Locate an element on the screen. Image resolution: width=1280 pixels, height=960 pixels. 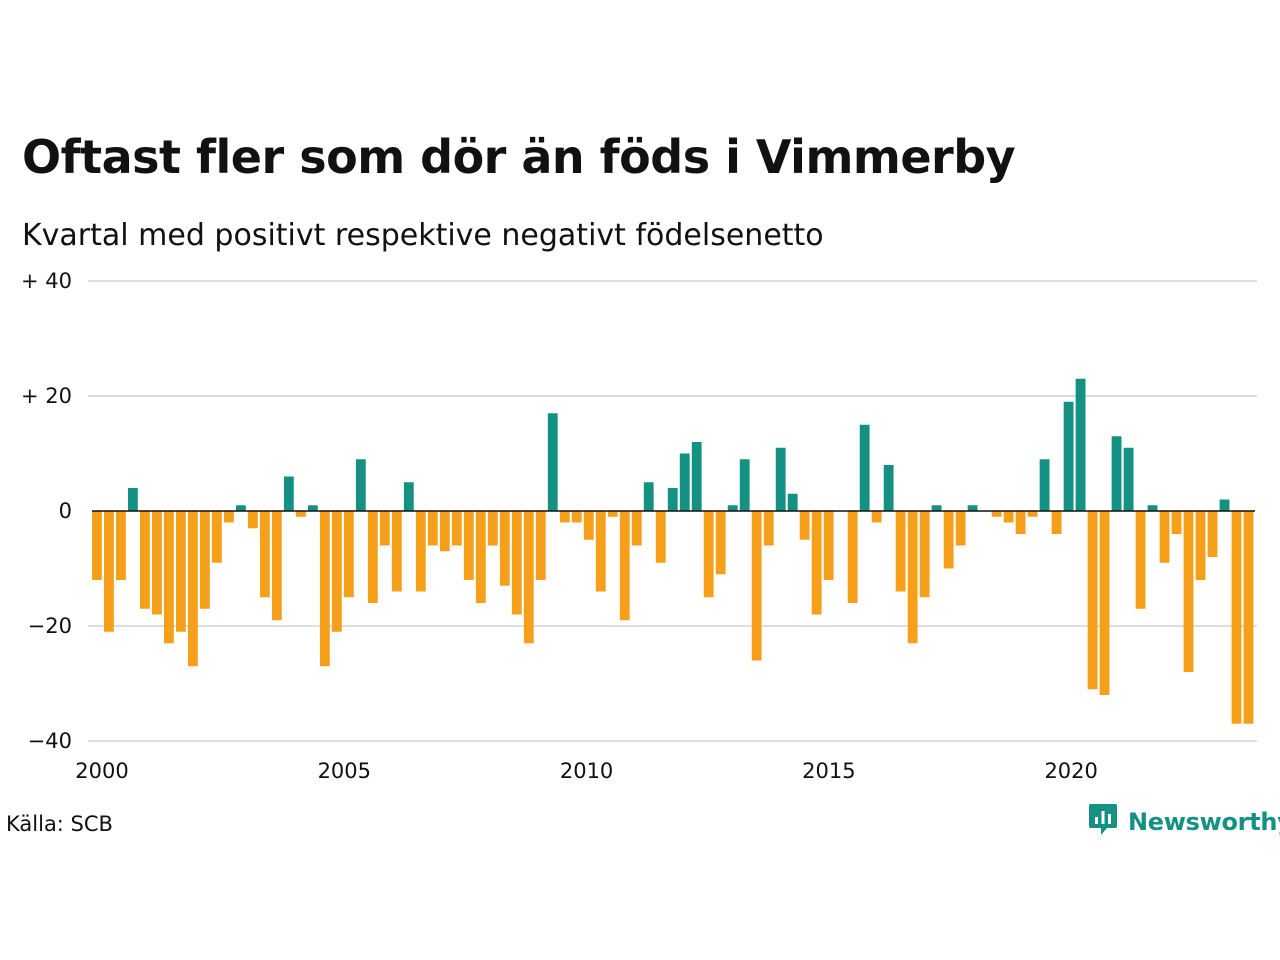
bar-2013K3 is located at coordinates (744, 485).